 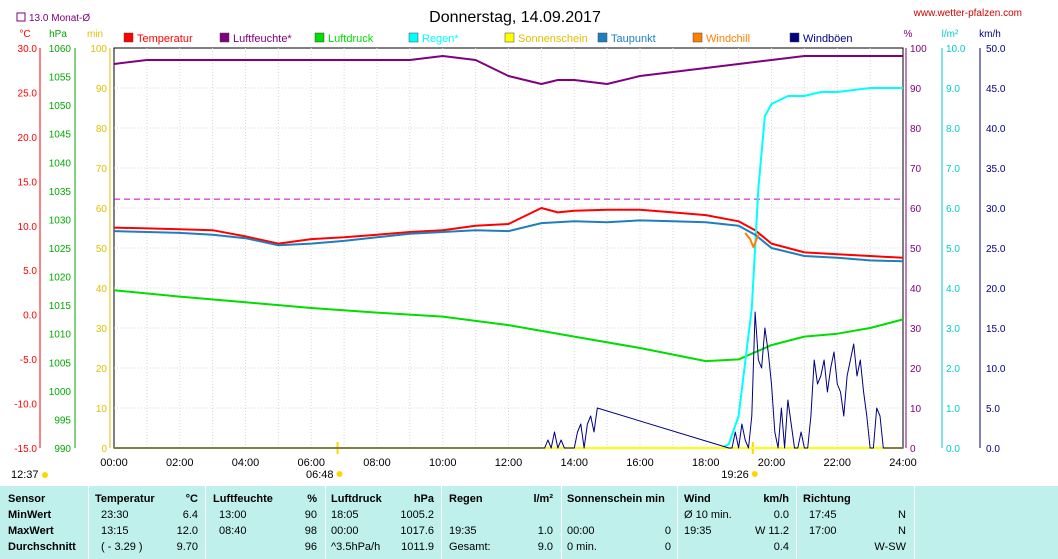 What do you see at coordinates (443, 463) in the screenshot?
I see `x-tick-label: 10:00` at bounding box center [443, 463].